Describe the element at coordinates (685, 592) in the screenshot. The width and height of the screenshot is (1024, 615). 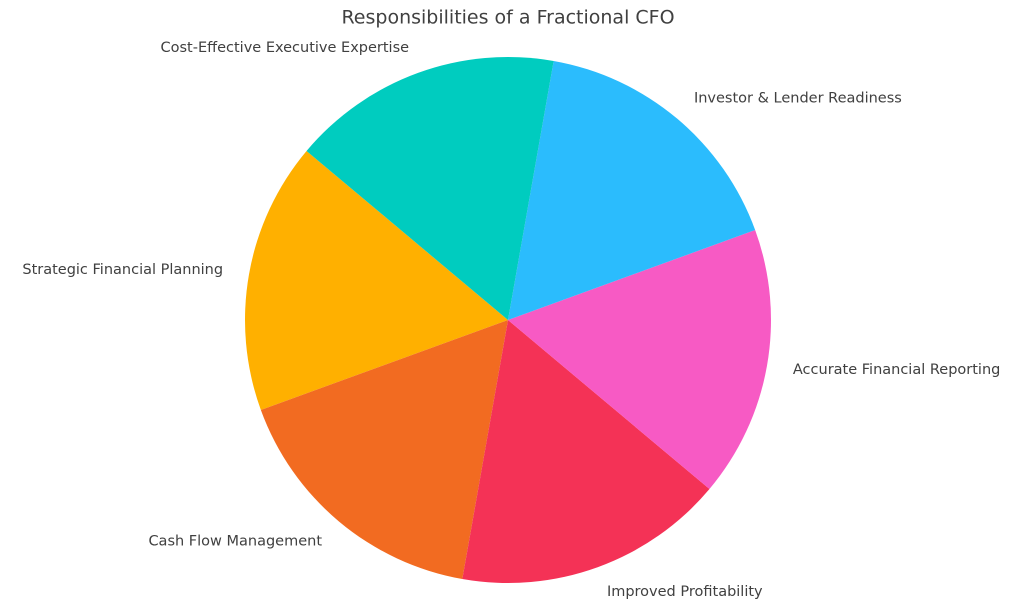
I see `slice-label: Improved Profitability` at that location.